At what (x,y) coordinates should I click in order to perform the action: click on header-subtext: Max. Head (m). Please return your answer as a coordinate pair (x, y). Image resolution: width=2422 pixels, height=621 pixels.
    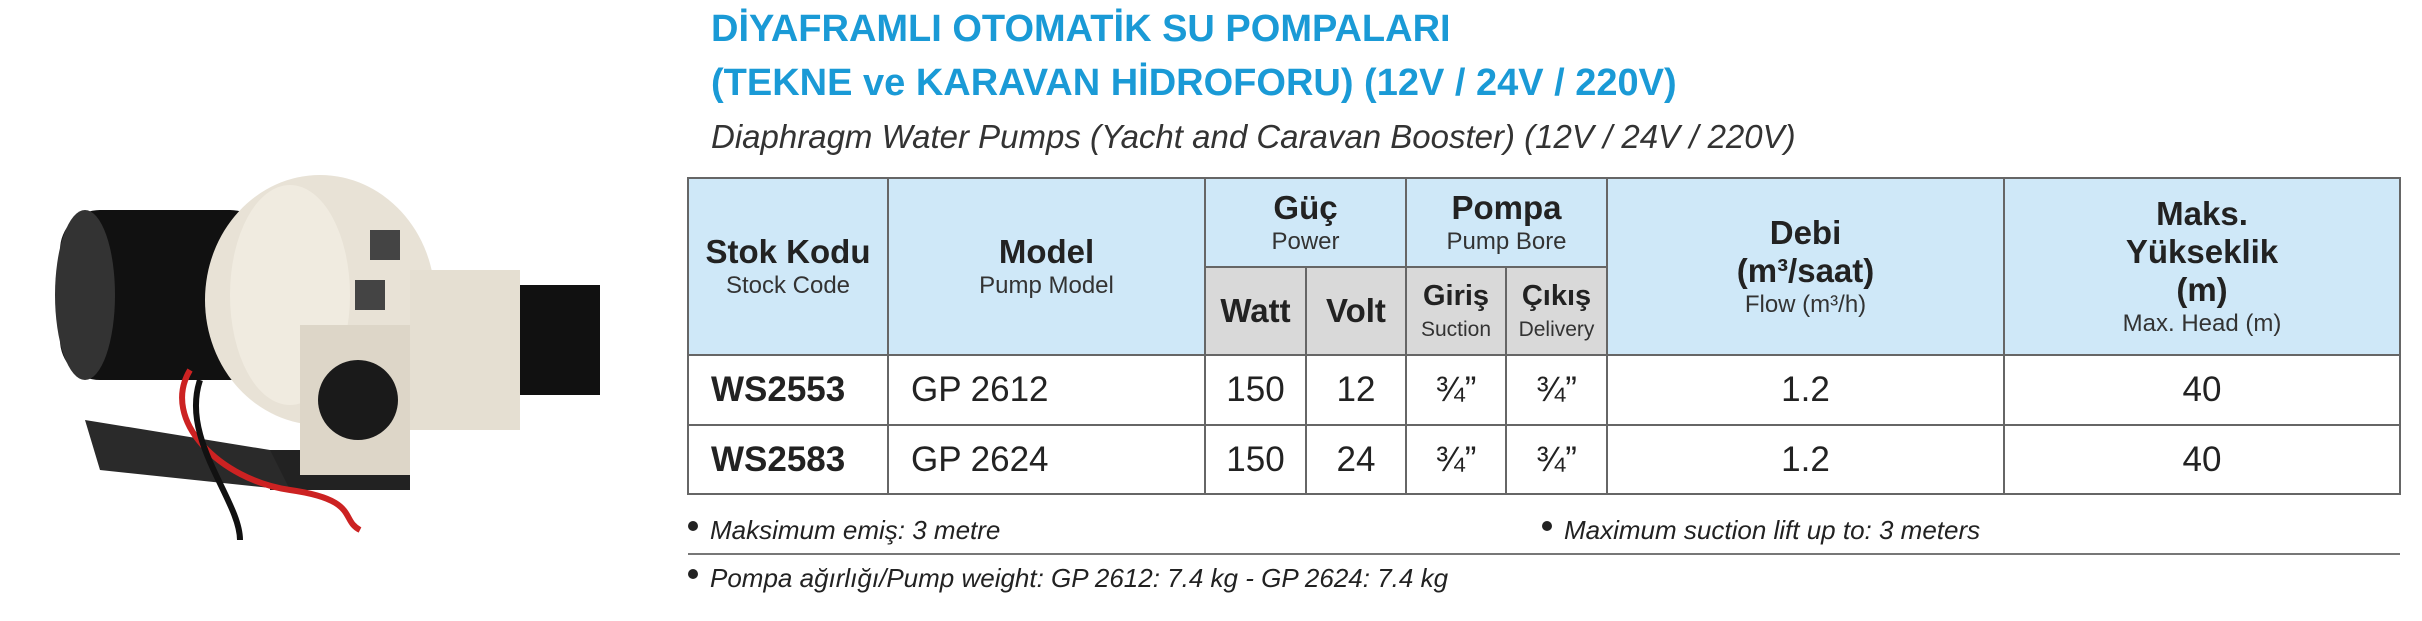
    Looking at the image, I should click on (2202, 323).